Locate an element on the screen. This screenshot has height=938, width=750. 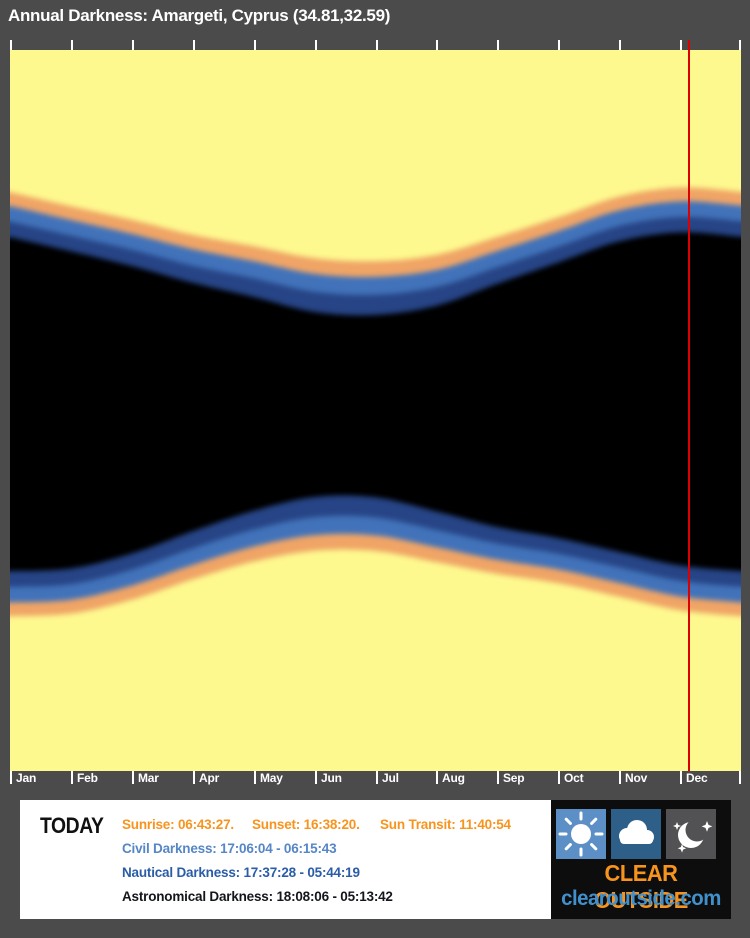
clear-outside-logo: CLEAR OUTSIDE clearoutside.com is located at coordinates (641, 859).